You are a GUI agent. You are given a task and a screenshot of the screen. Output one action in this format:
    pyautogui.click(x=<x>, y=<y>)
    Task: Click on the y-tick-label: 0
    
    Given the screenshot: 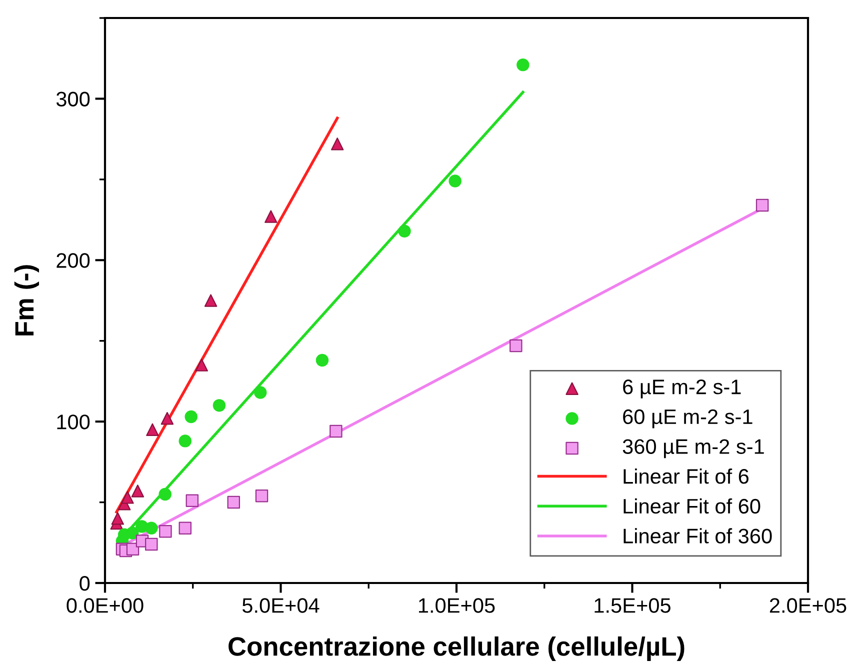 What is the action you would take?
    pyautogui.click(x=85, y=583)
    